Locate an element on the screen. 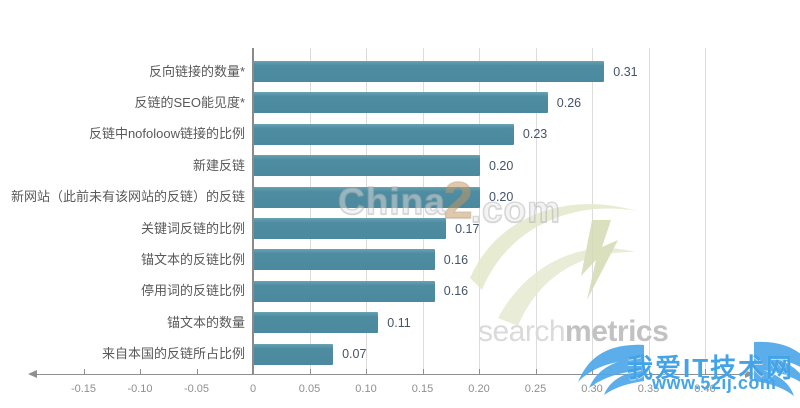  watermark-searchmetrics: searchmetrics is located at coordinates (573, 332).